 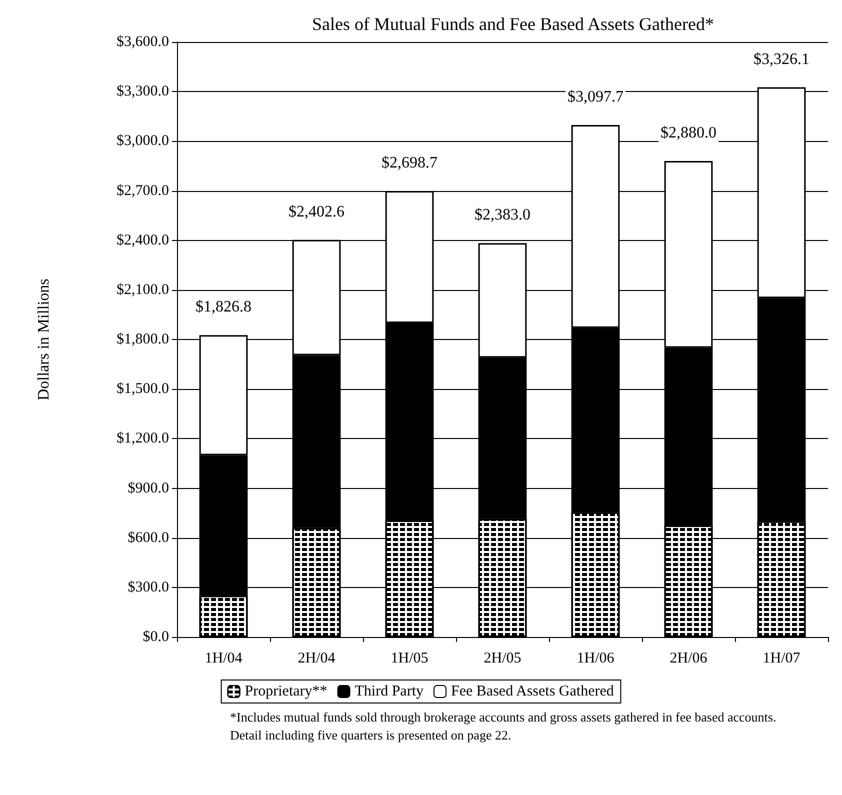 What do you see at coordinates (148, 488) in the screenshot?
I see `y-tick-label: $900.0` at bounding box center [148, 488].